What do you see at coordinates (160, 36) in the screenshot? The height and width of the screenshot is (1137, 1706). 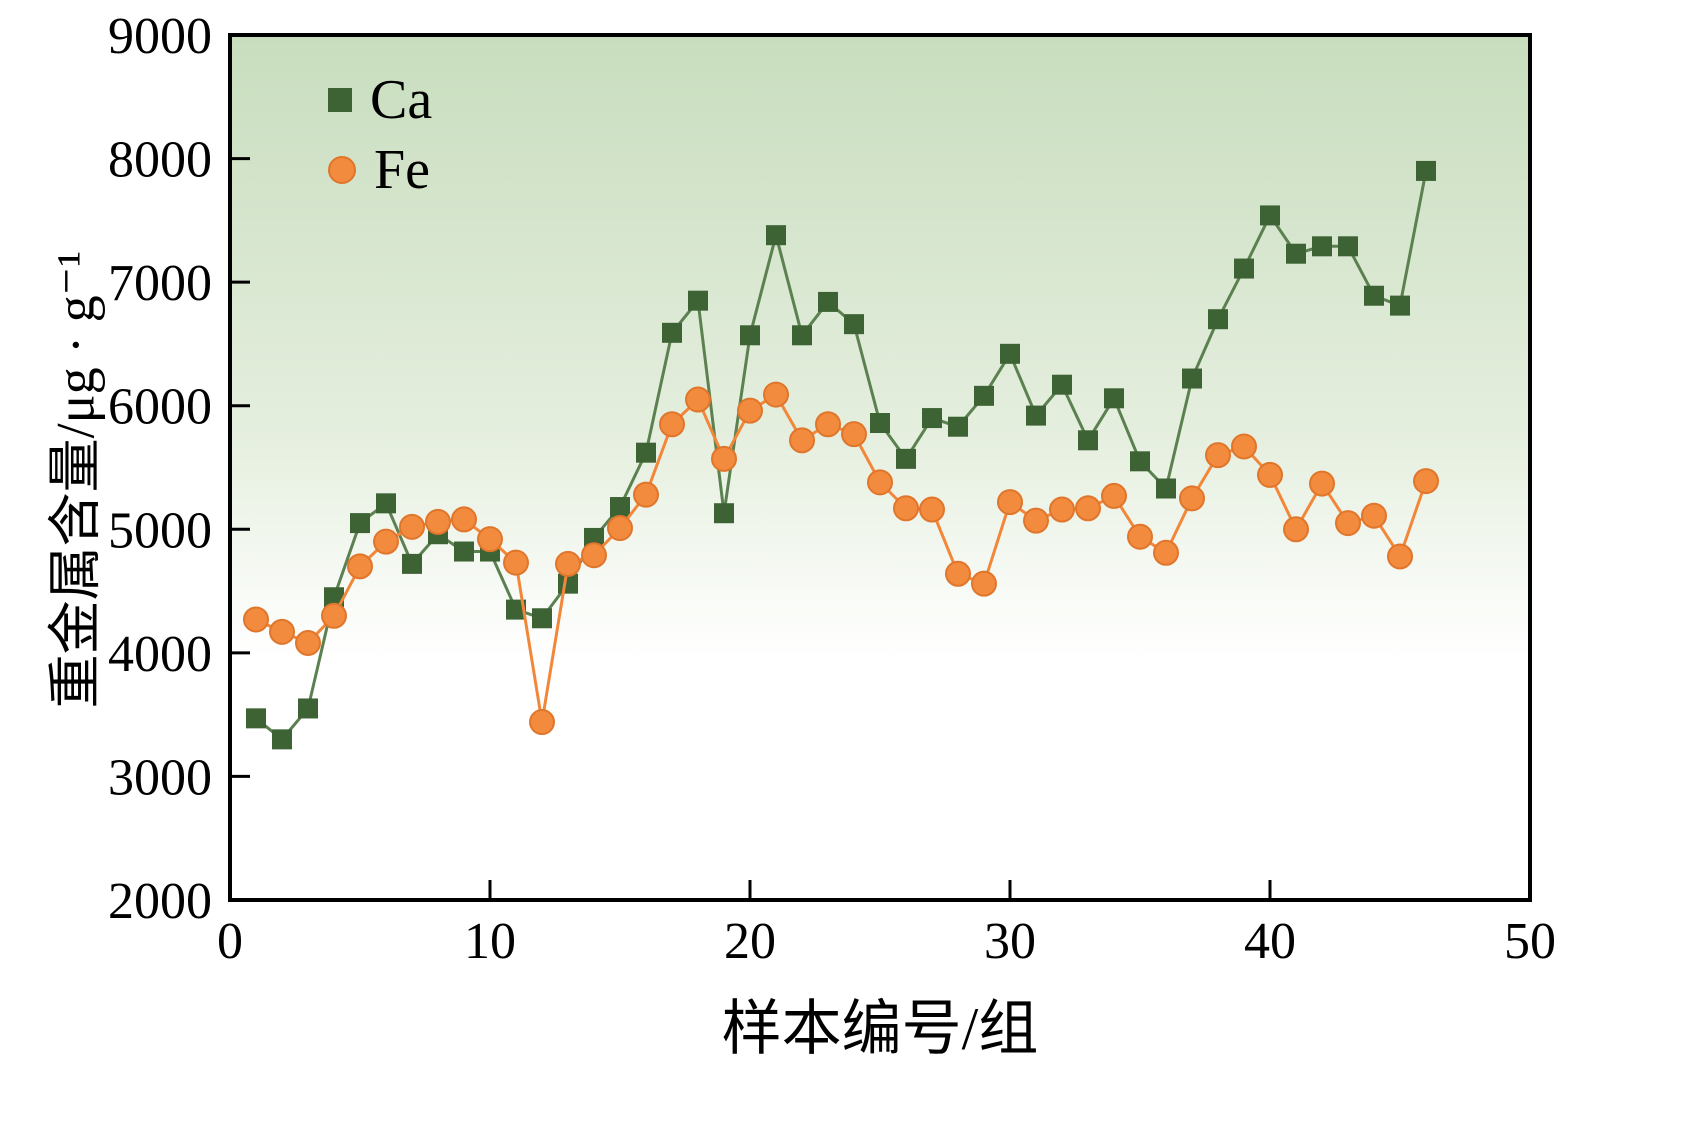 I see `y-tick-label: 9000` at bounding box center [160, 36].